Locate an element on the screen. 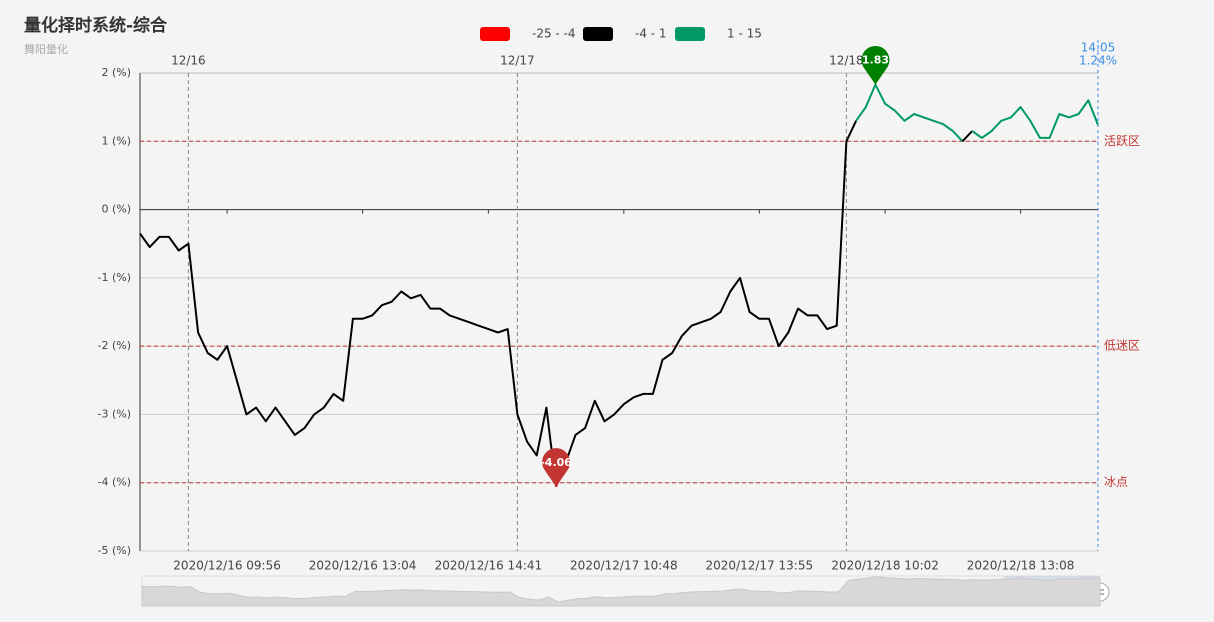 The height and width of the screenshot is (622, 1214). y-tick-label: -5 (%) is located at coordinates (115, 550).